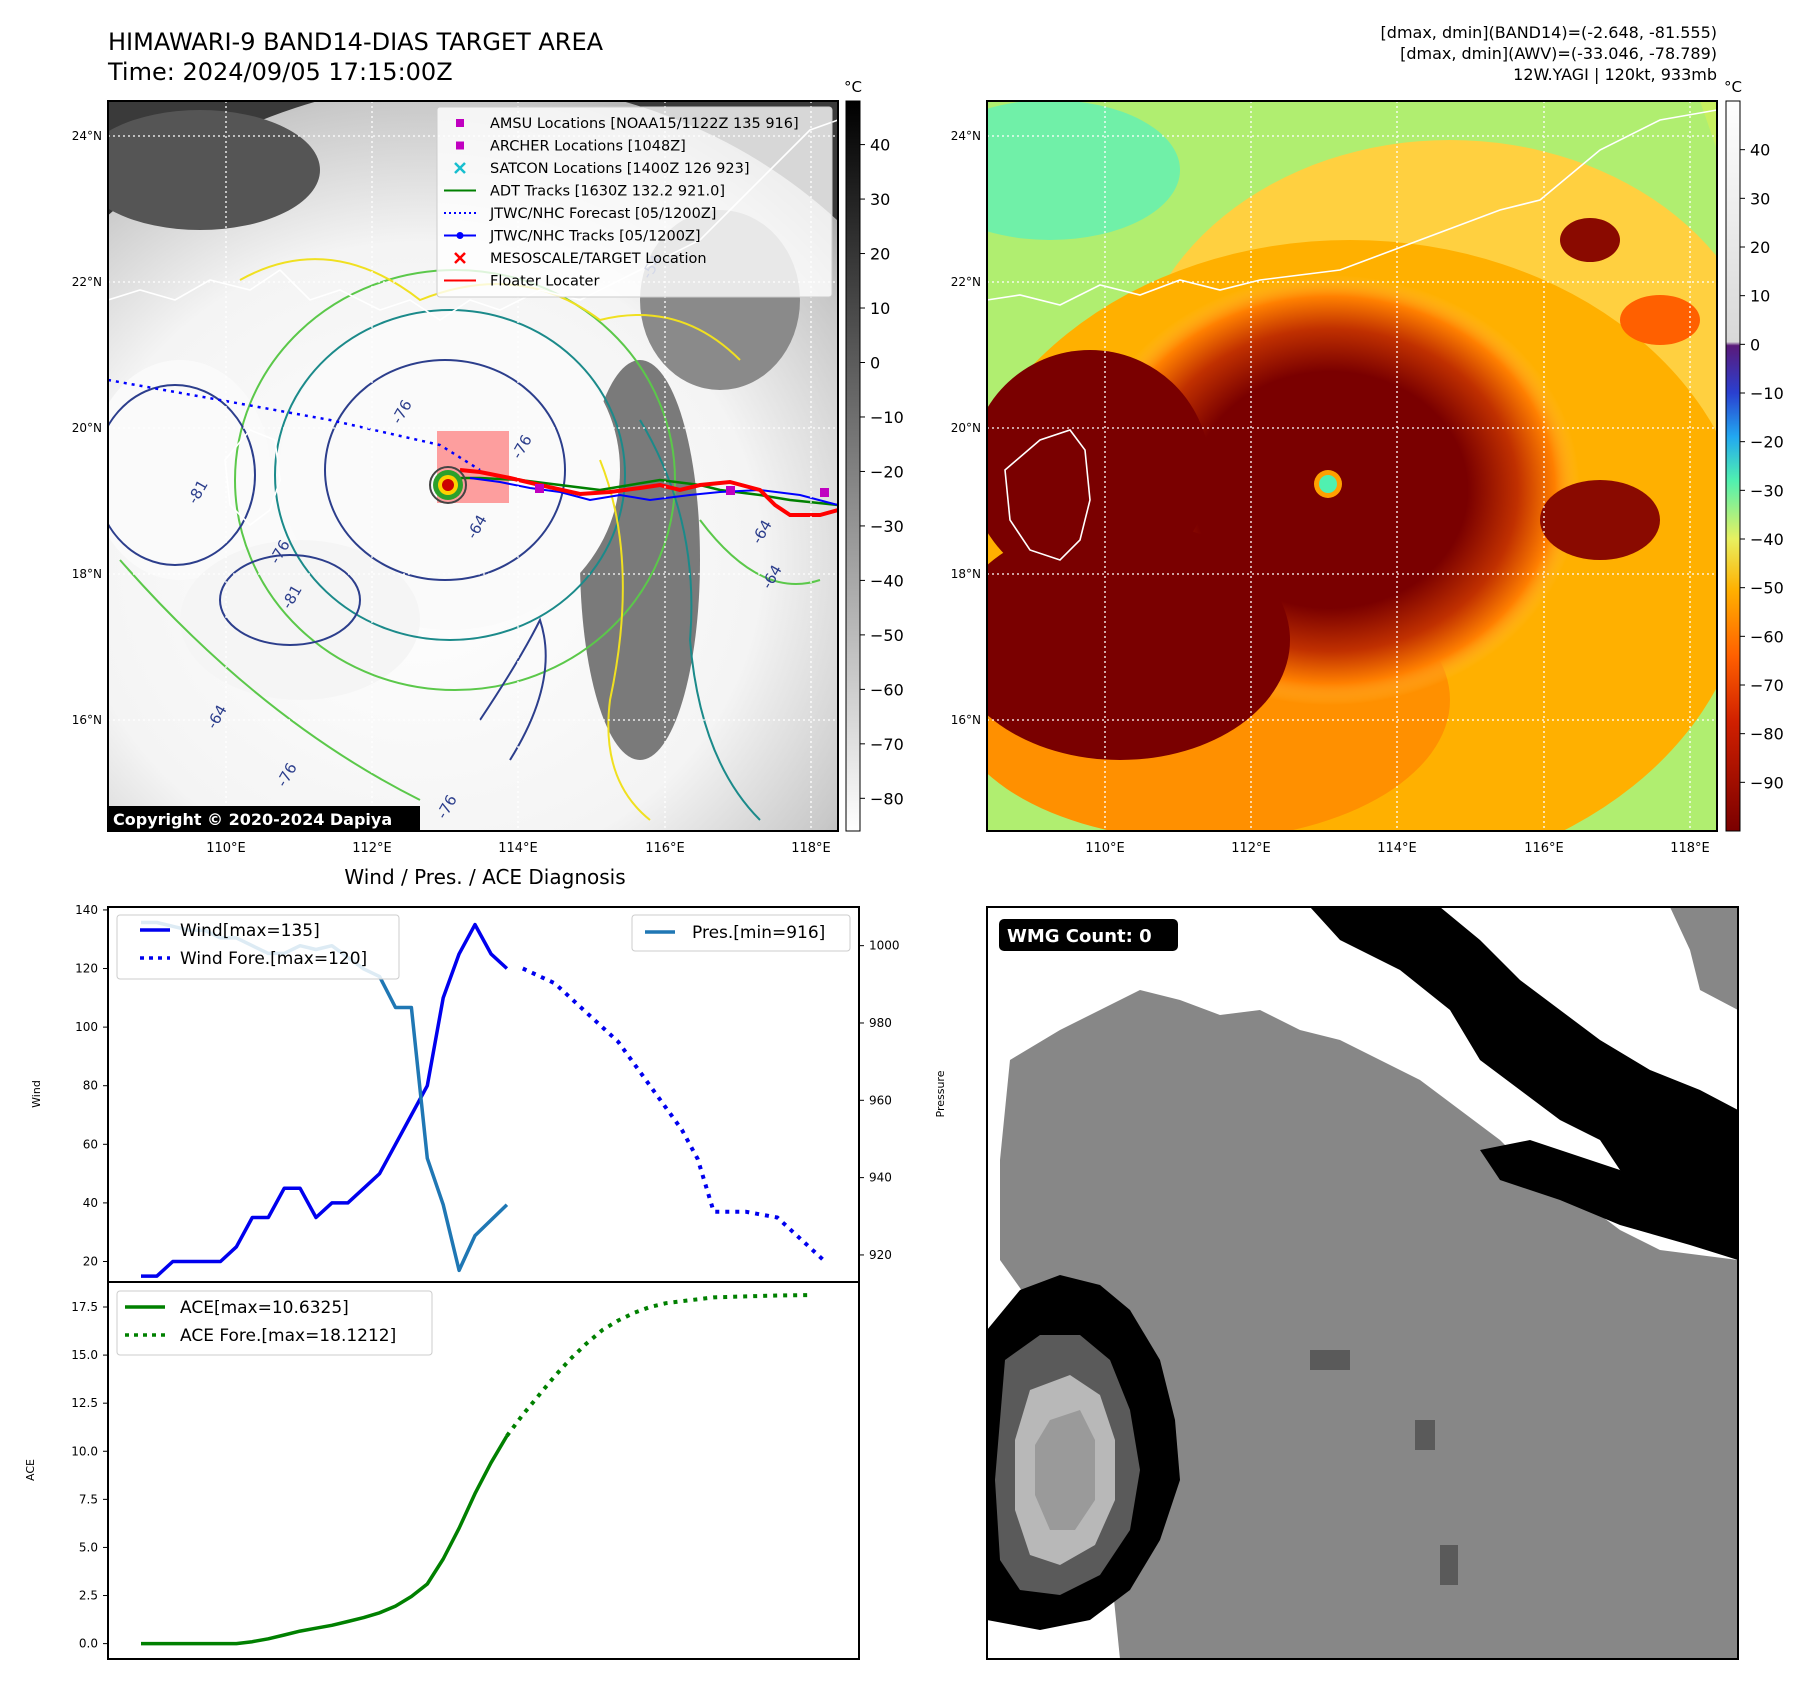  I want to click on legend-label: Floater Locater, so click(544, 282).